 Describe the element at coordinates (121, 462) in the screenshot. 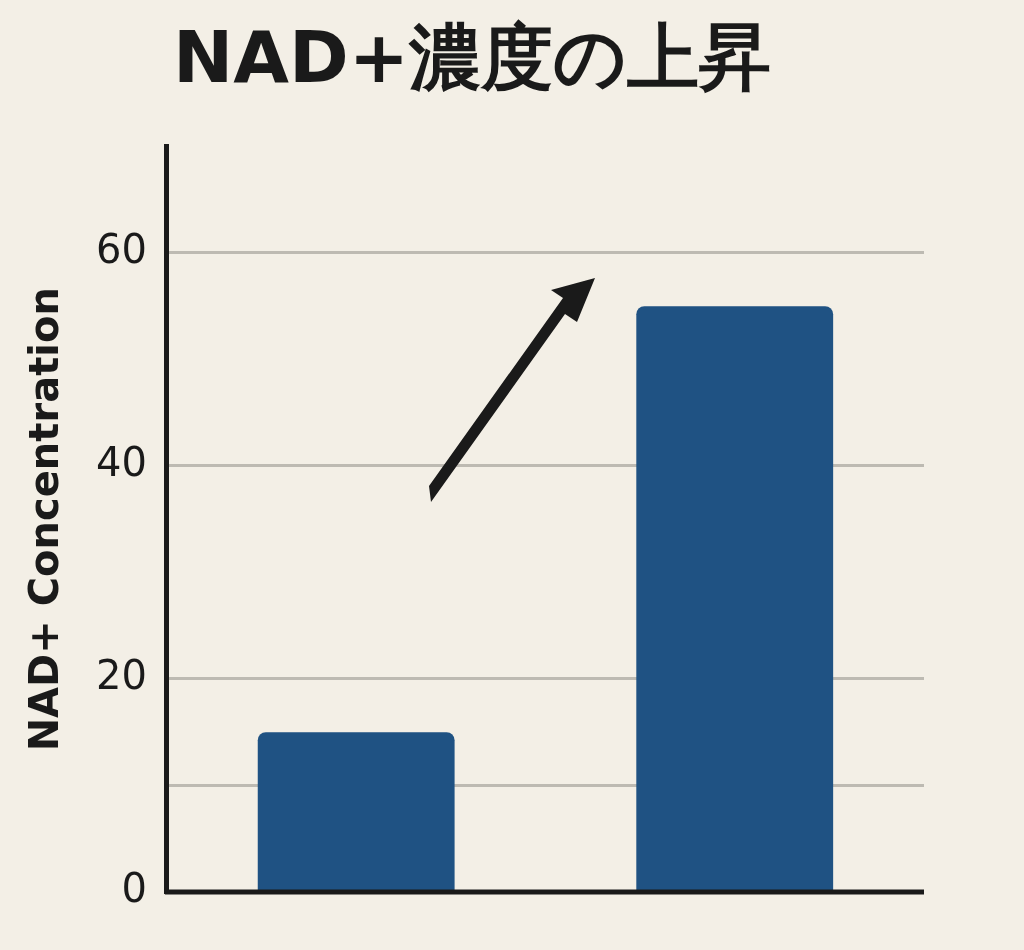

I see `y-tick-label: 40` at that location.